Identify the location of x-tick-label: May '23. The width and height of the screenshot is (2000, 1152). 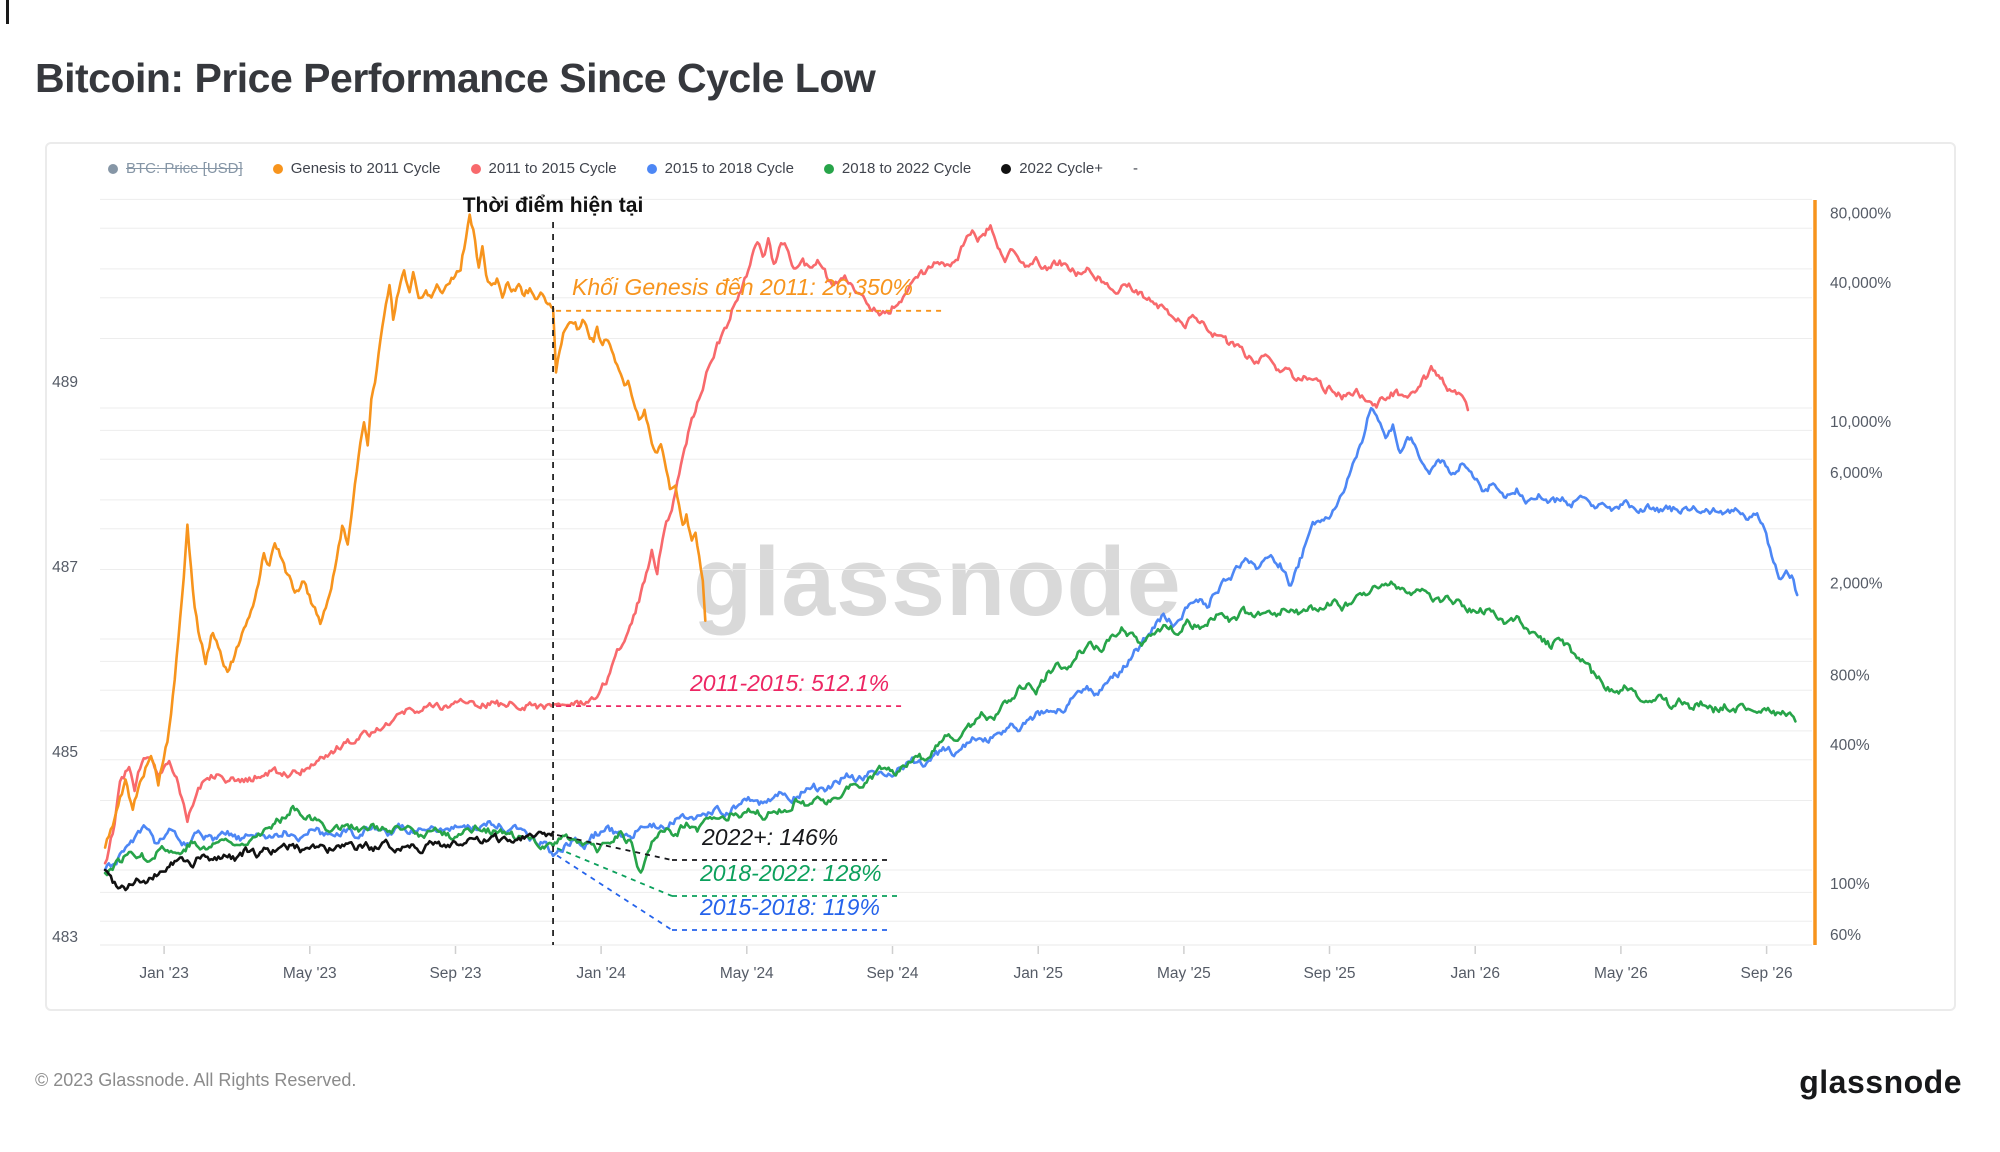
(310, 973).